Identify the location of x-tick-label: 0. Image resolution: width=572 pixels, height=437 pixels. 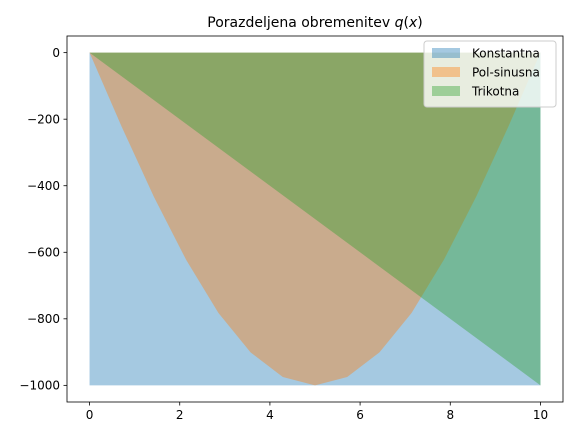
(90, 415).